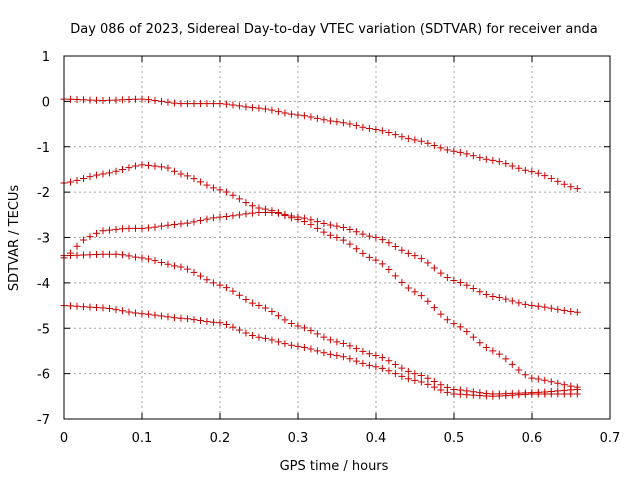  What do you see at coordinates (43, 420) in the screenshot?
I see `y-tick-label: -7` at bounding box center [43, 420].